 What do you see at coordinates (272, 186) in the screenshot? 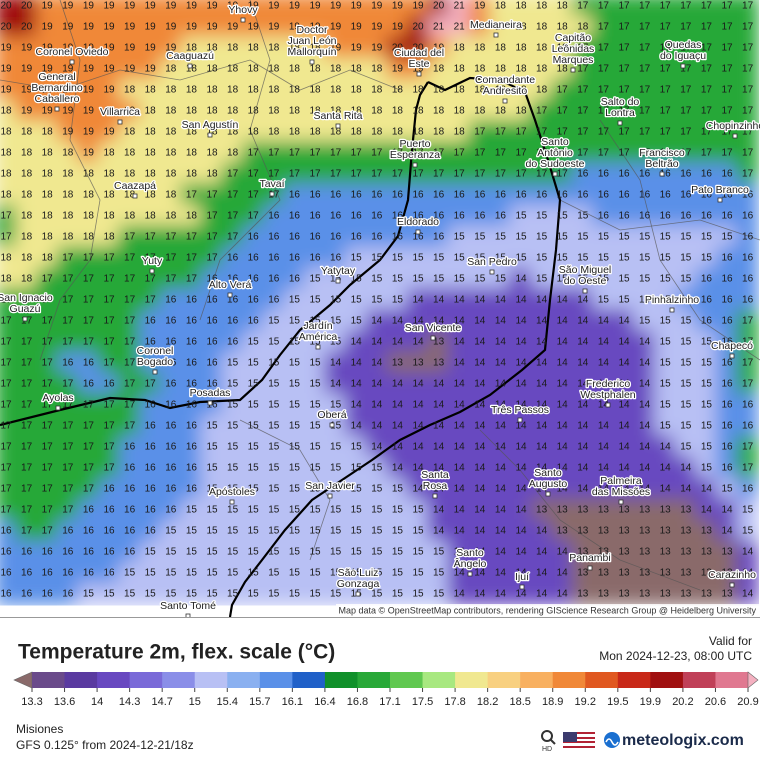
I see `place: Tavaí` at bounding box center [272, 186].